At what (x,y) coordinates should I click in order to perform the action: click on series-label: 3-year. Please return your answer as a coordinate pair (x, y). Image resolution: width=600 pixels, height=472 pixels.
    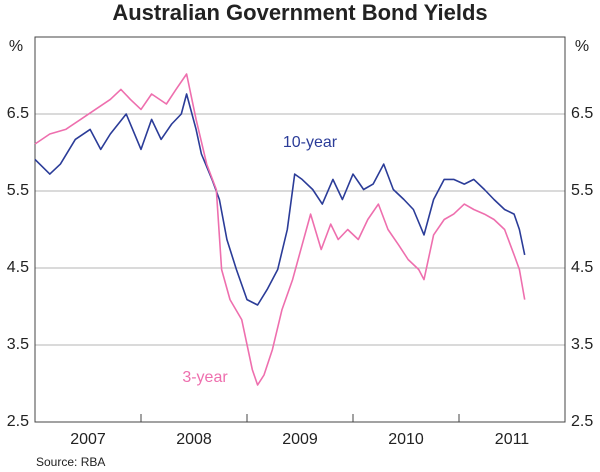
    Looking at the image, I should click on (205, 377).